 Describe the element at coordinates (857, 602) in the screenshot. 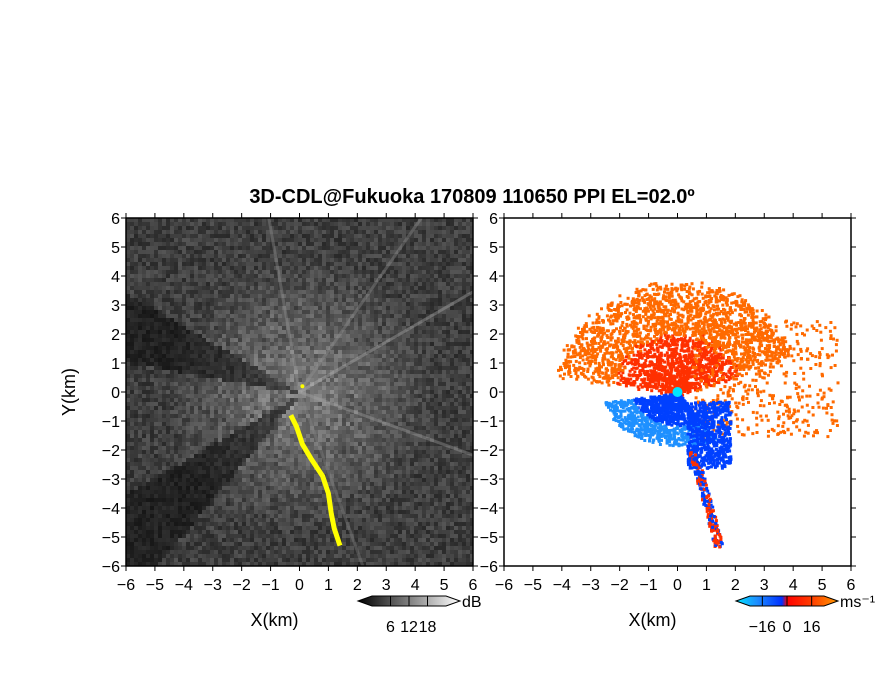

I see `colorbar-unit-ms: ms⁻¹` at that location.